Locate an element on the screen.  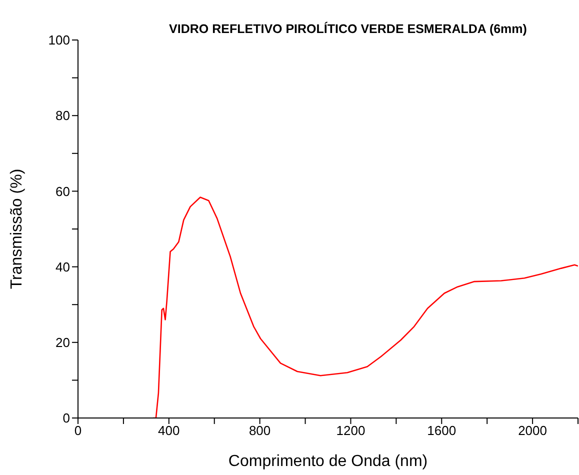
x-tick-label: 800 is located at coordinates (259, 430).